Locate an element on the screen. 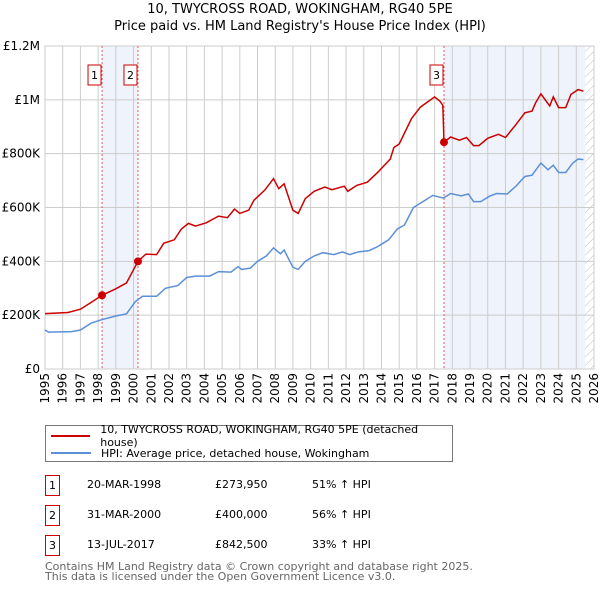 Image resolution: width=600 pixels, height=590 pixels. sale-date: 20-MAR-1998 is located at coordinates (124, 484).